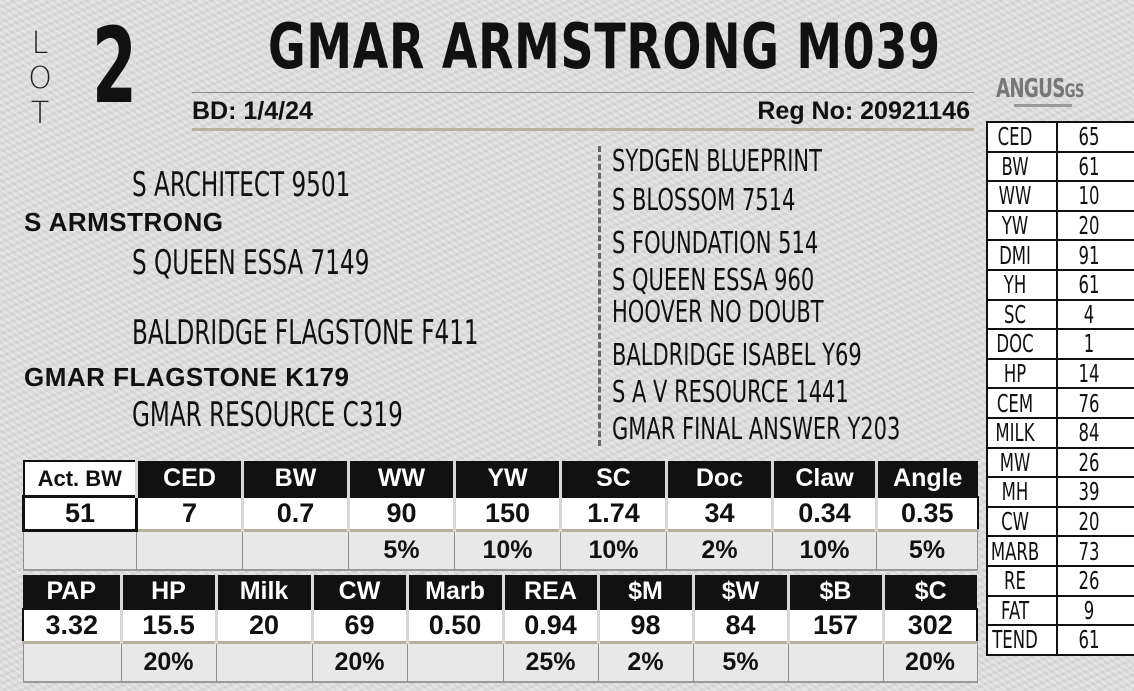 The image size is (1134, 691). I want to click on epd-trait-label: DMI, so click(1015, 255).